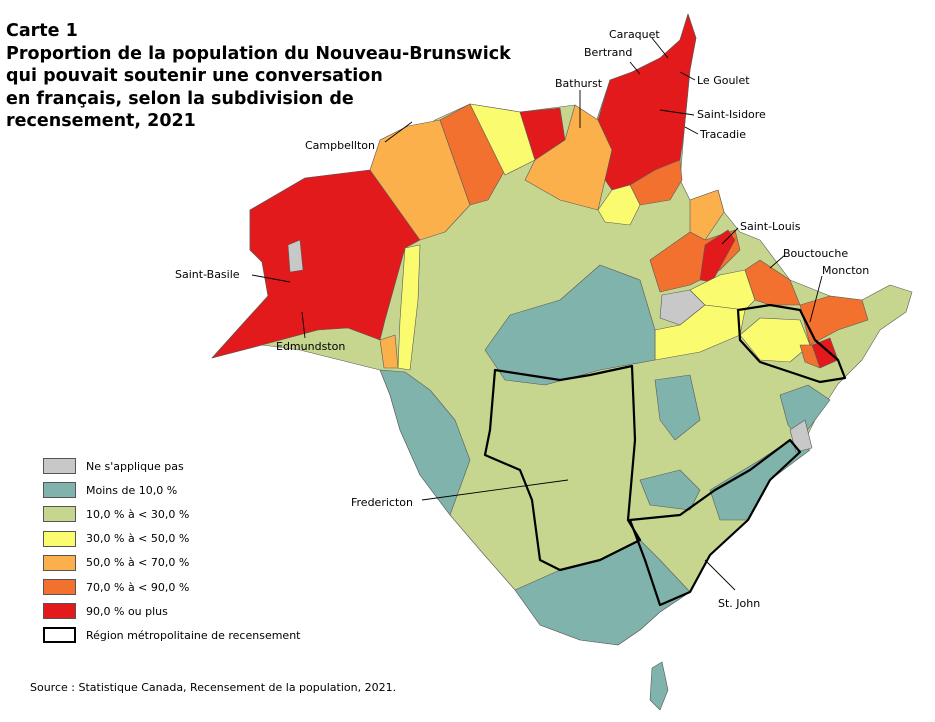  Describe the element at coordinates (132, 490) in the screenshot. I see `legend-label: Moins de 10,0 %` at that location.